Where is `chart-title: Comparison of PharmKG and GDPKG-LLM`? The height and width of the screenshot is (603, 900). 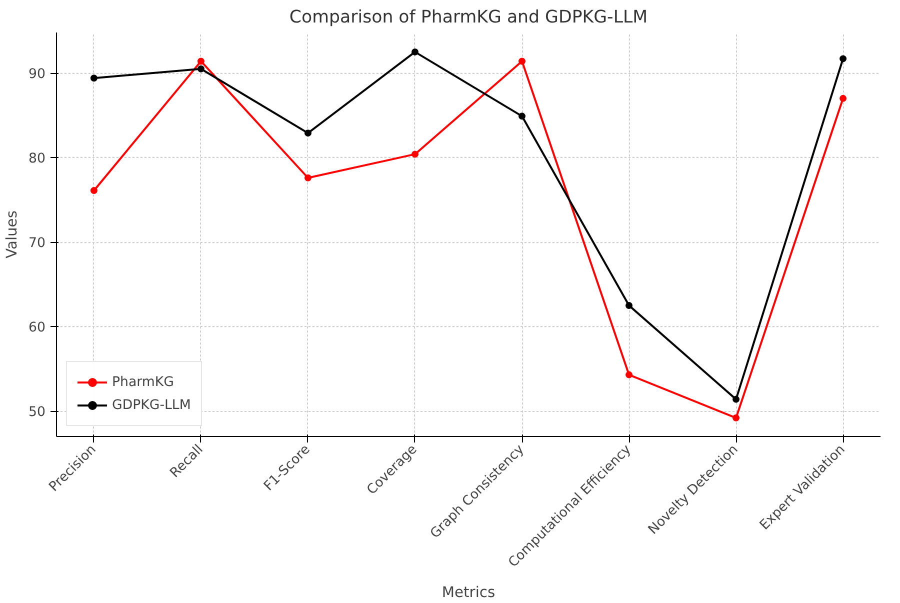 chart-title: Comparison of PharmKG and GDPKG-LLM is located at coordinates (468, 18).